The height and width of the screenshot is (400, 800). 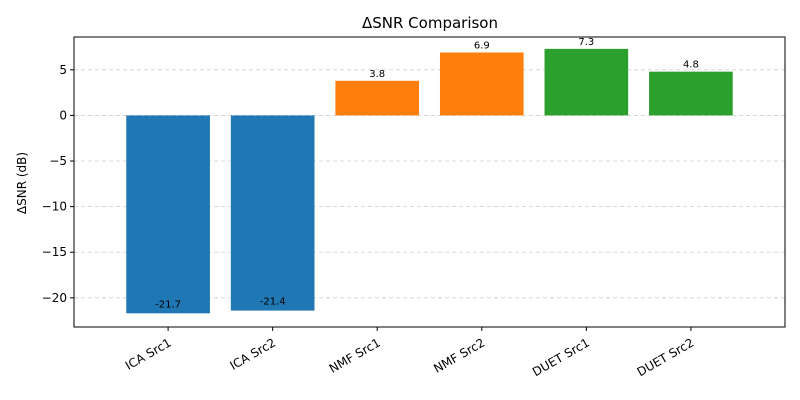 I want to click on chart-title: ΔSNR Comparison, so click(x=430, y=23).